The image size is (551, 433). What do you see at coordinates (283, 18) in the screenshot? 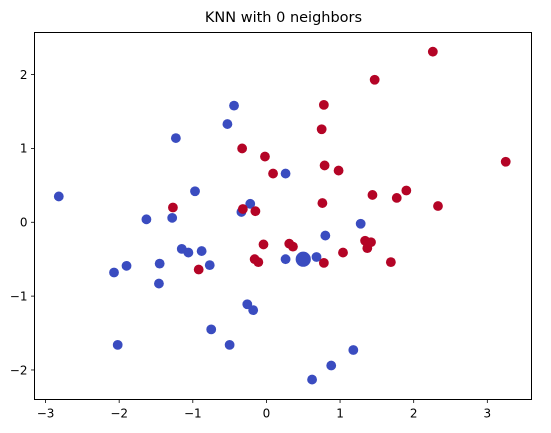
I see `chart-title: KNN with 0 neighbors` at bounding box center [283, 18].